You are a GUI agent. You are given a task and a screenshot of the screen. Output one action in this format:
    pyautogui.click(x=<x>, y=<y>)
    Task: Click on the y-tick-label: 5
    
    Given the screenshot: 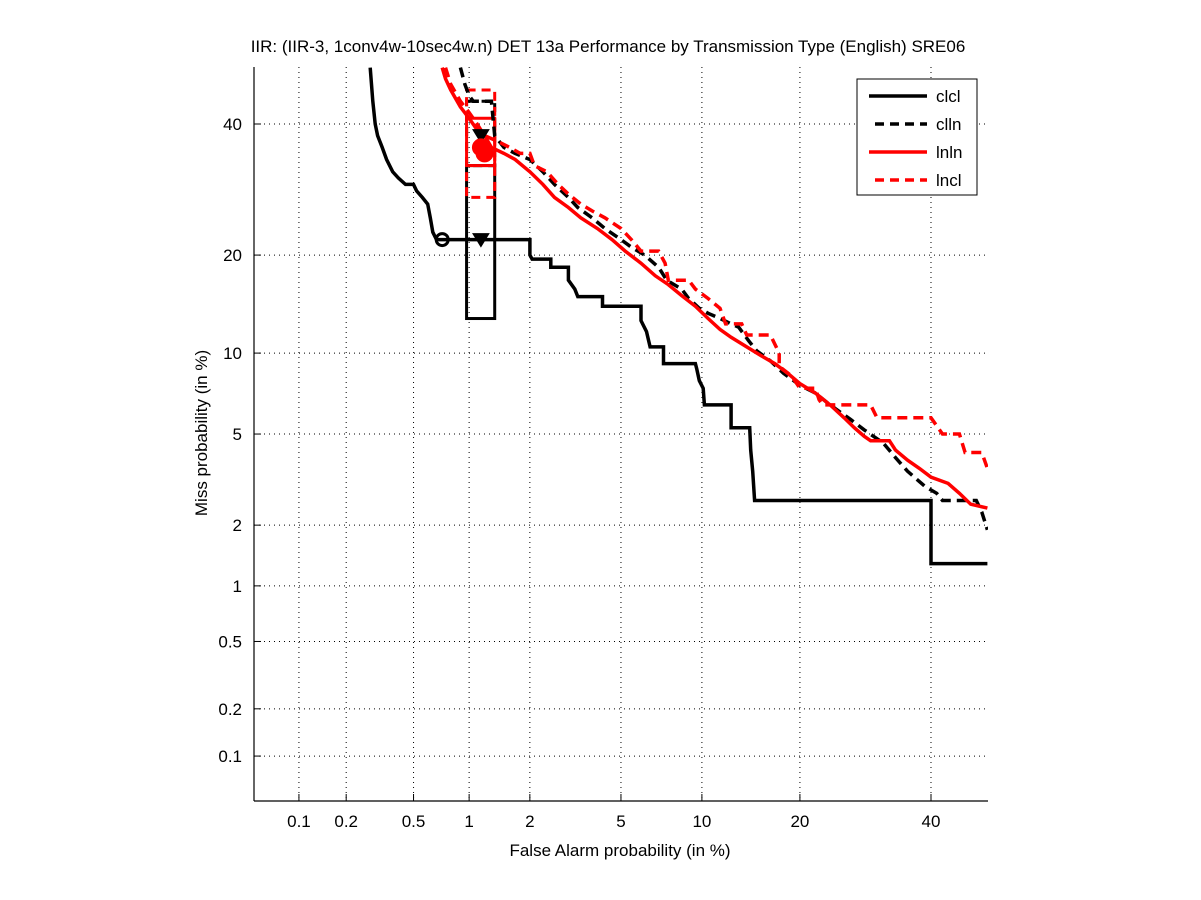 What is the action you would take?
    pyautogui.click(x=237, y=434)
    